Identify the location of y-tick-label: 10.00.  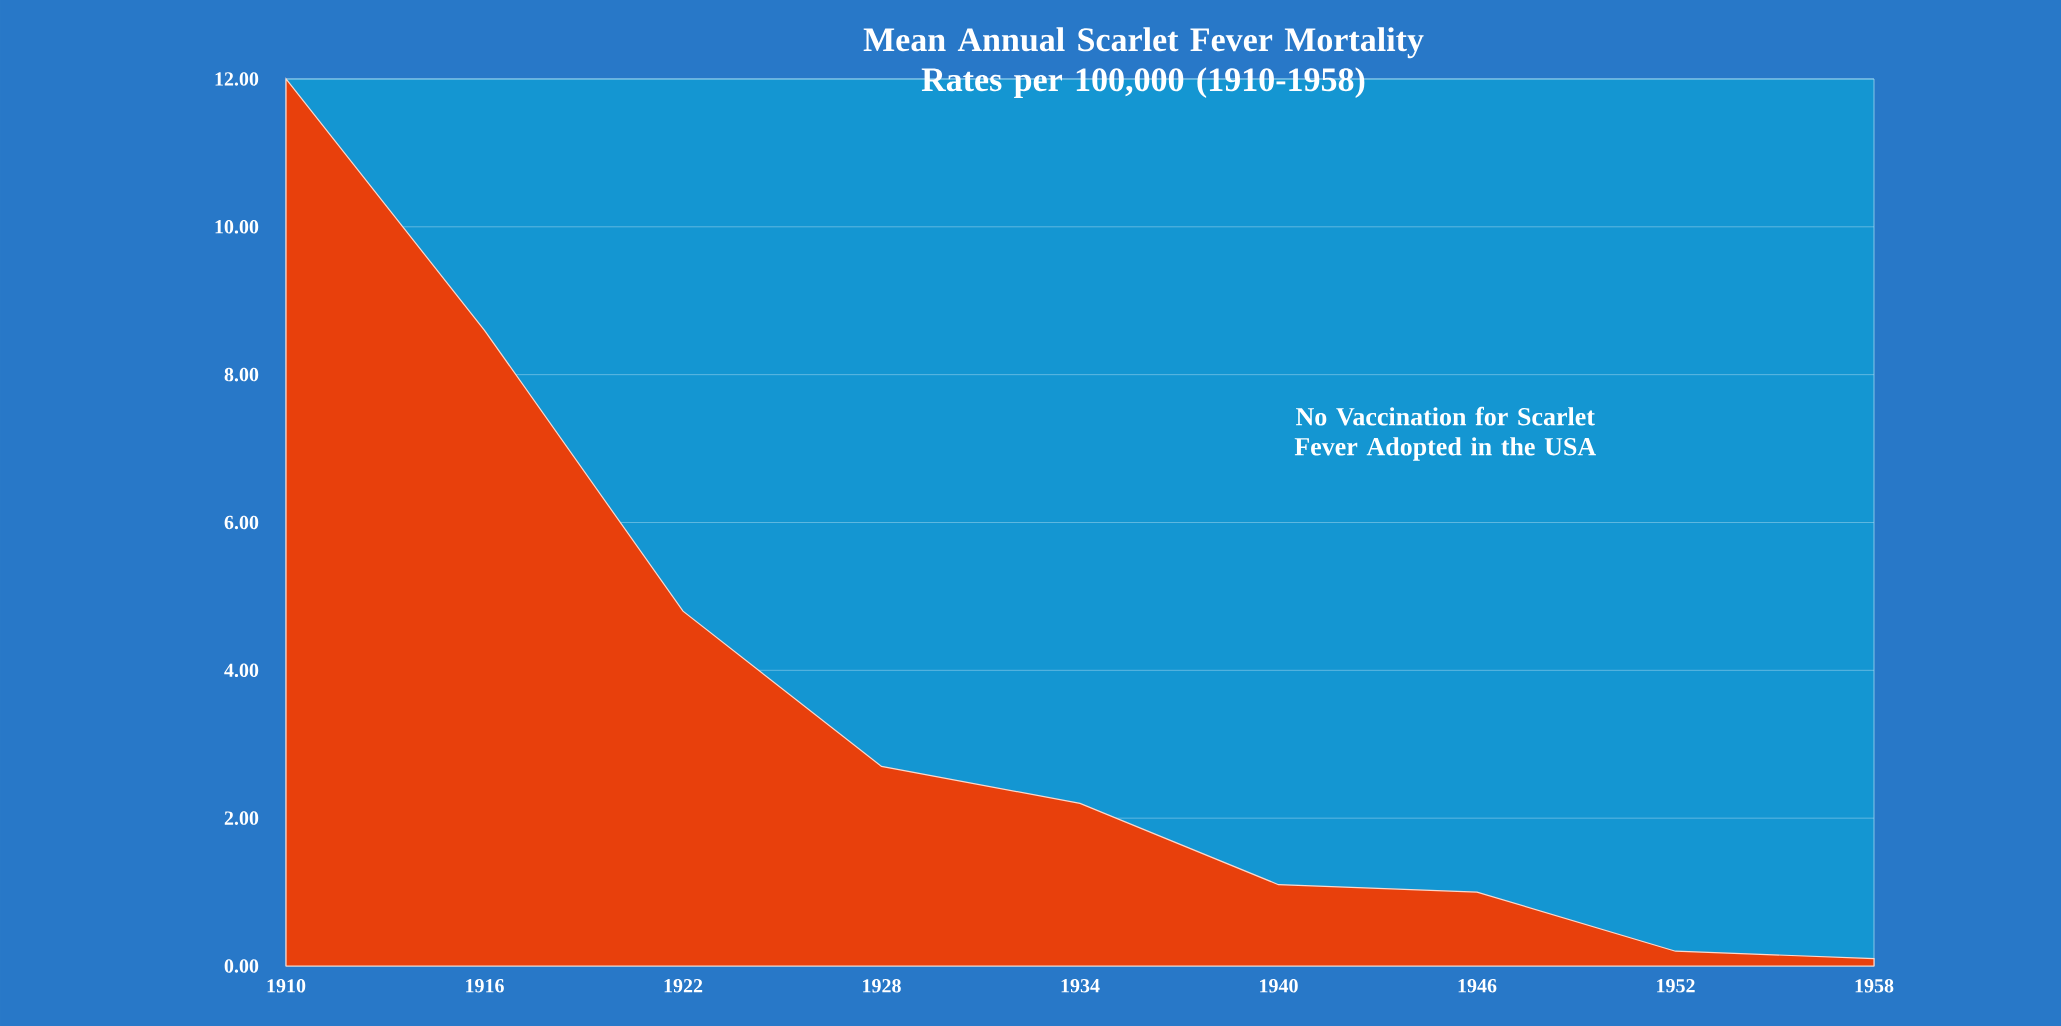
(237, 227).